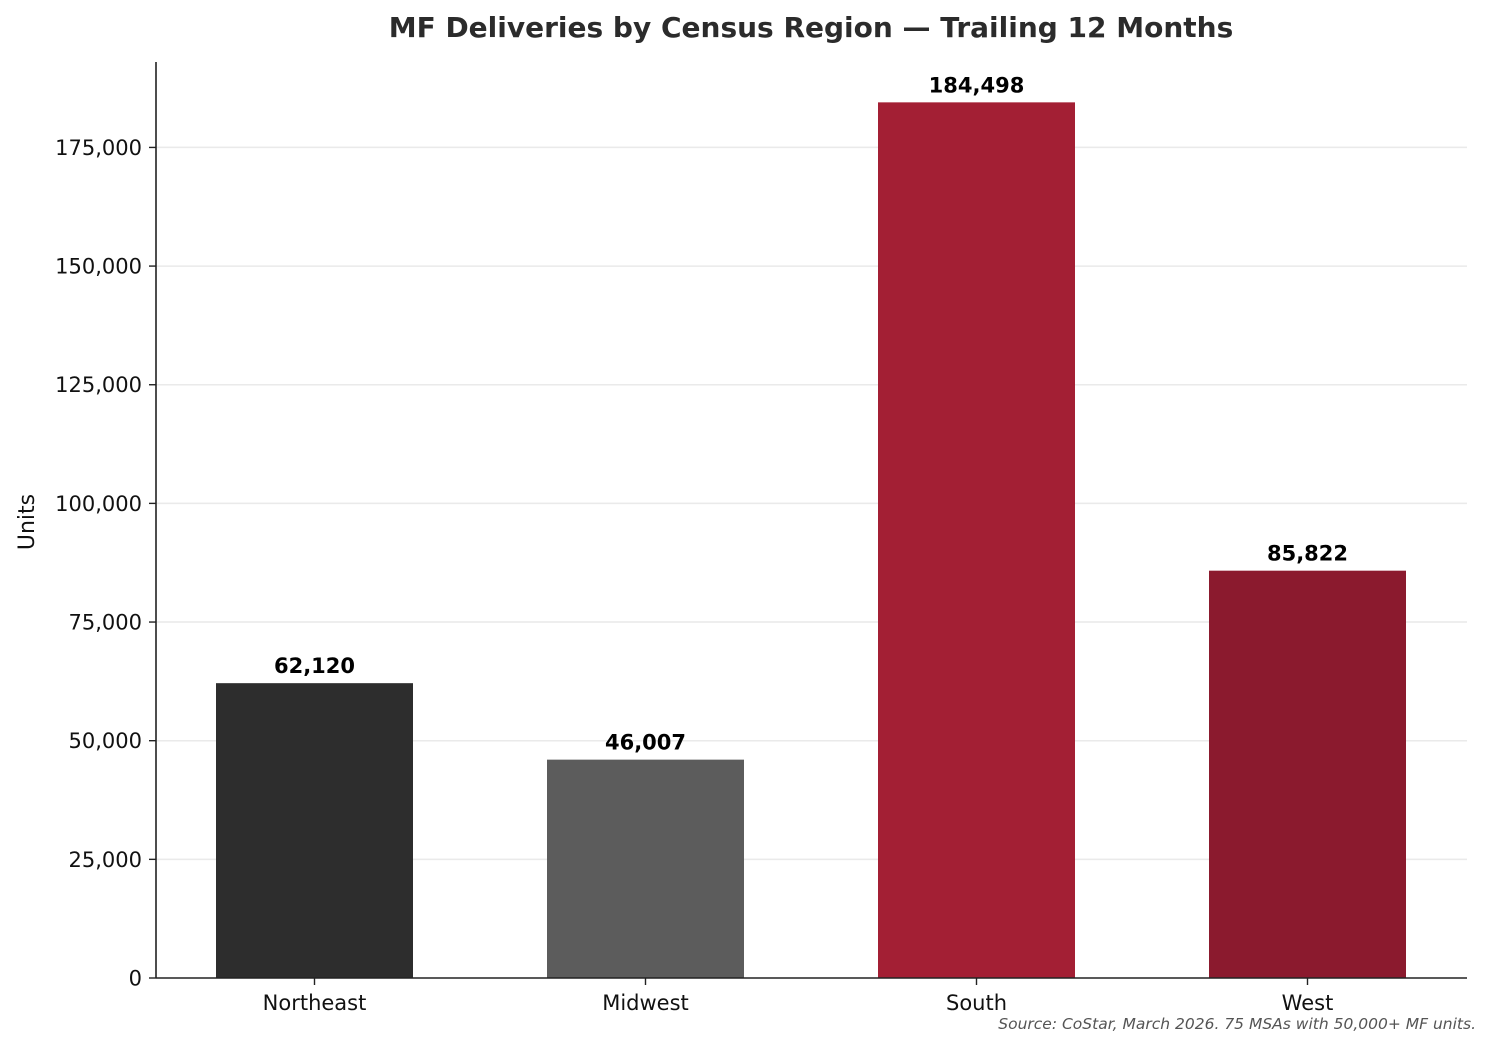 Image resolution: width=1491 pixels, height=1052 pixels. What do you see at coordinates (98, 148) in the screenshot?
I see `y-tick-label: 175,000` at bounding box center [98, 148].